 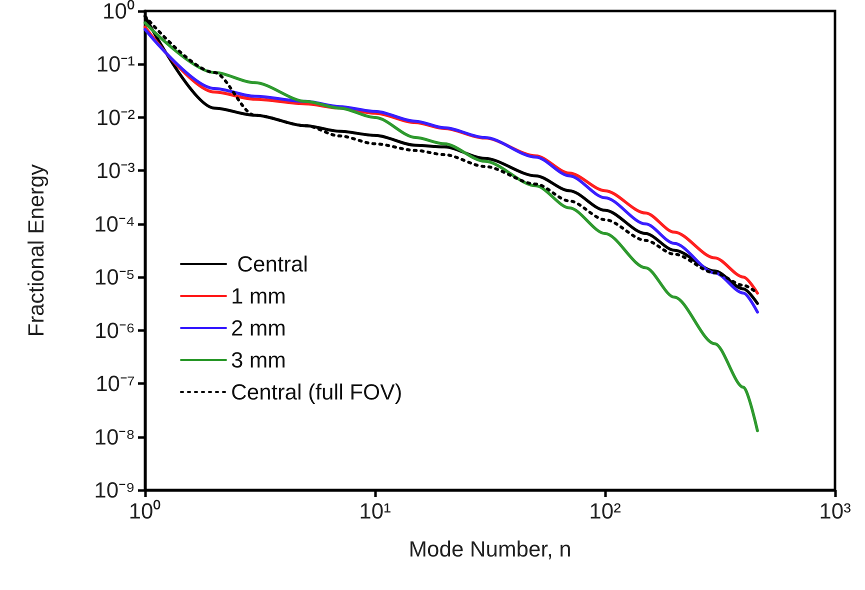 What do you see at coordinates (316, 392) in the screenshot?
I see `legend-label: Central (full FOV)` at bounding box center [316, 392].